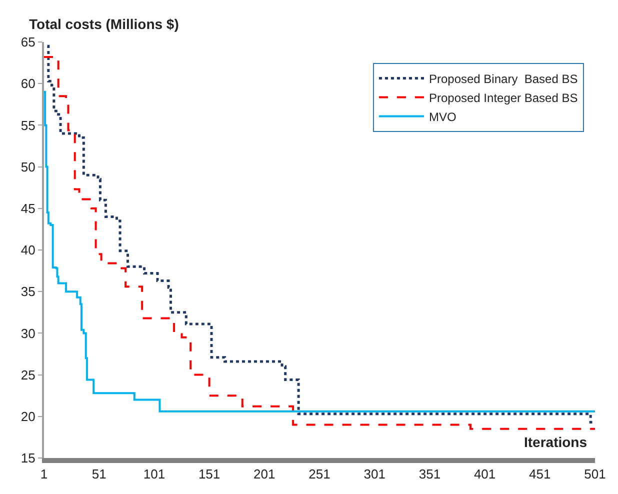 The image size is (618, 494). I want to click on y-tick-label: 65, so click(28, 42).